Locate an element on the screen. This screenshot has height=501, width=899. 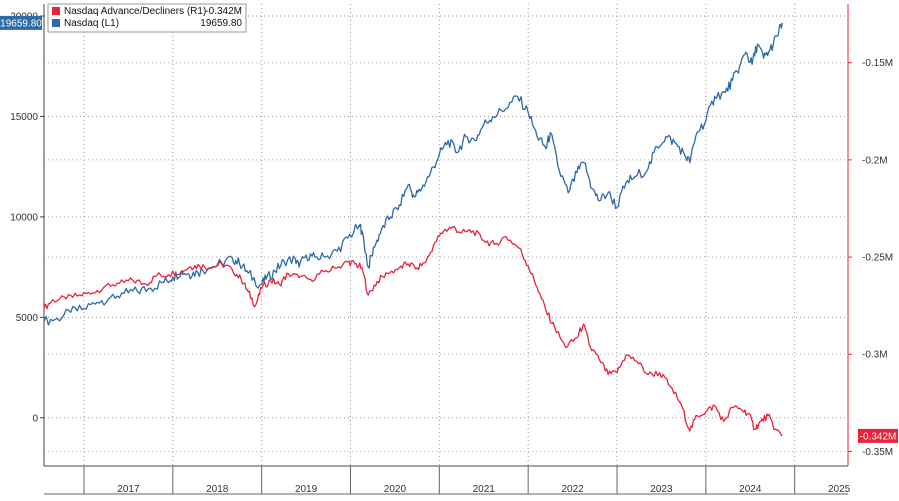
right-tick-label: -0.25M is located at coordinates (877, 258).